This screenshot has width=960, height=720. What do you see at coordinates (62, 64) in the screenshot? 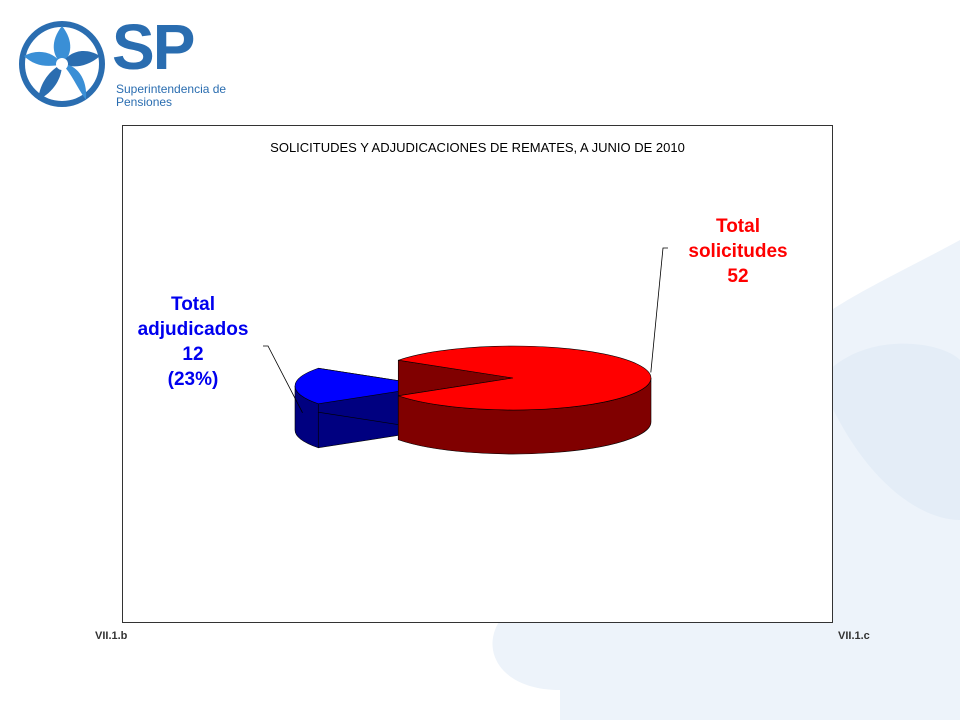
I see `hands-emblem-icon` at bounding box center [62, 64].